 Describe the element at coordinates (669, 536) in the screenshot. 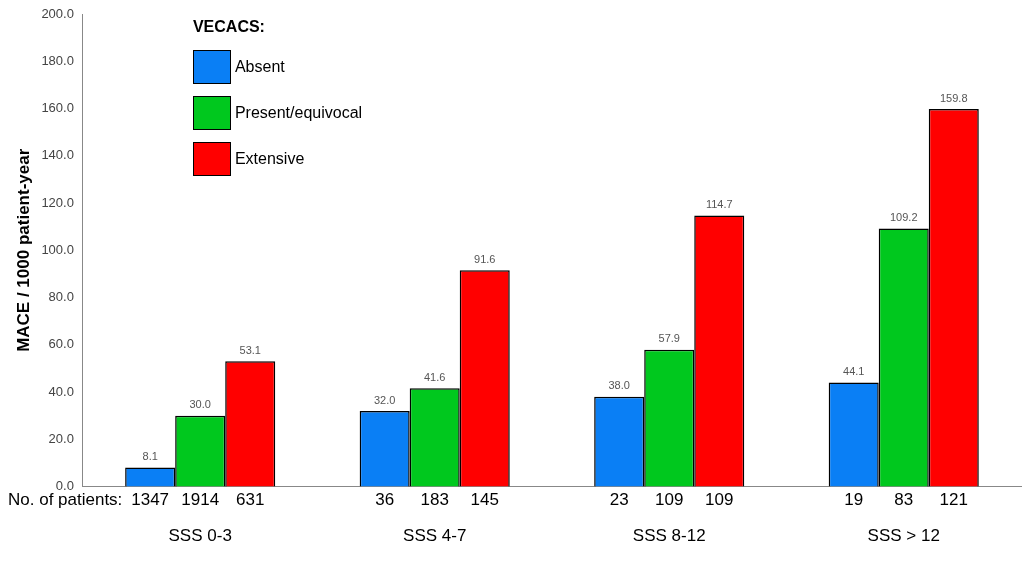

I see `x-tick-label: SSS 8-12` at that location.